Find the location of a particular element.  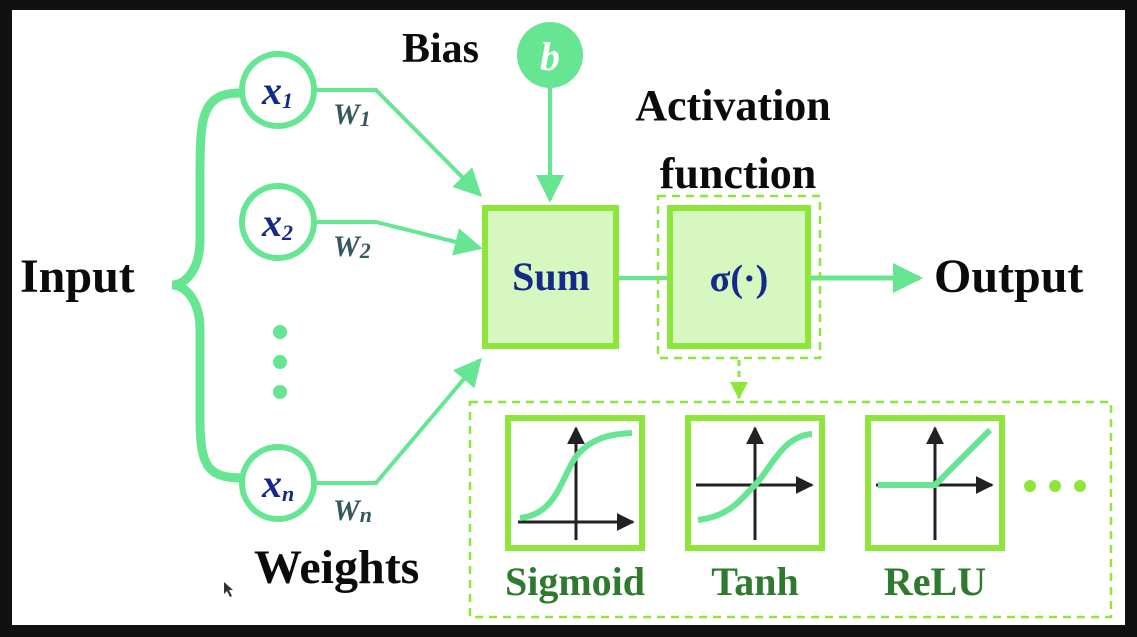

weight-label-n: Wn is located at coordinates (352, 510).